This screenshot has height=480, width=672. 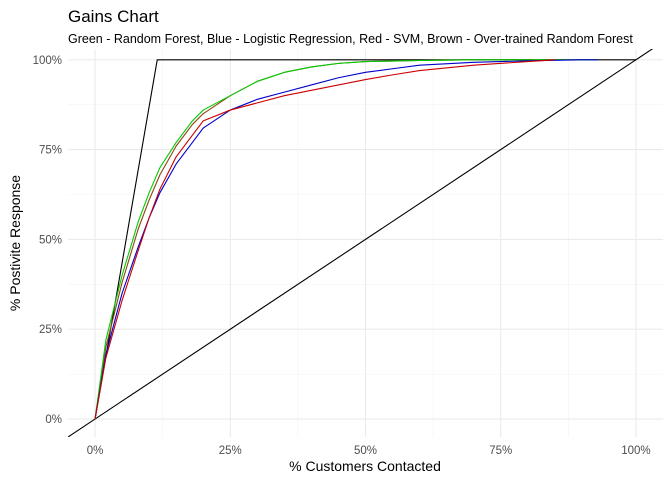 What do you see at coordinates (53, 420) in the screenshot?
I see `y-tick-label: 0%` at bounding box center [53, 420].